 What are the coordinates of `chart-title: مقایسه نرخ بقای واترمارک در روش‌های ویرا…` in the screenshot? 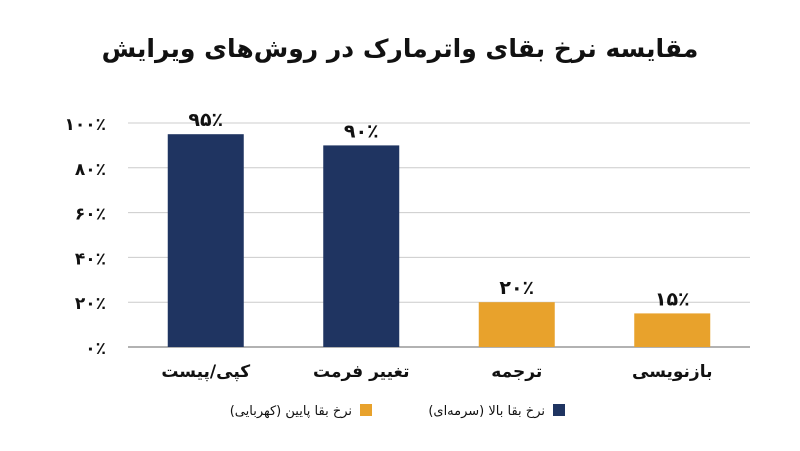 It's located at (400, 49).